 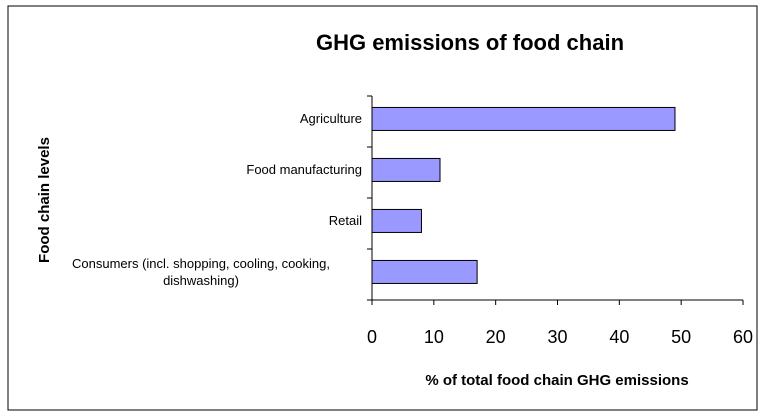 What do you see at coordinates (434, 337) in the screenshot?
I see `x-tick-label: 10` at bounding box center [434, 337].